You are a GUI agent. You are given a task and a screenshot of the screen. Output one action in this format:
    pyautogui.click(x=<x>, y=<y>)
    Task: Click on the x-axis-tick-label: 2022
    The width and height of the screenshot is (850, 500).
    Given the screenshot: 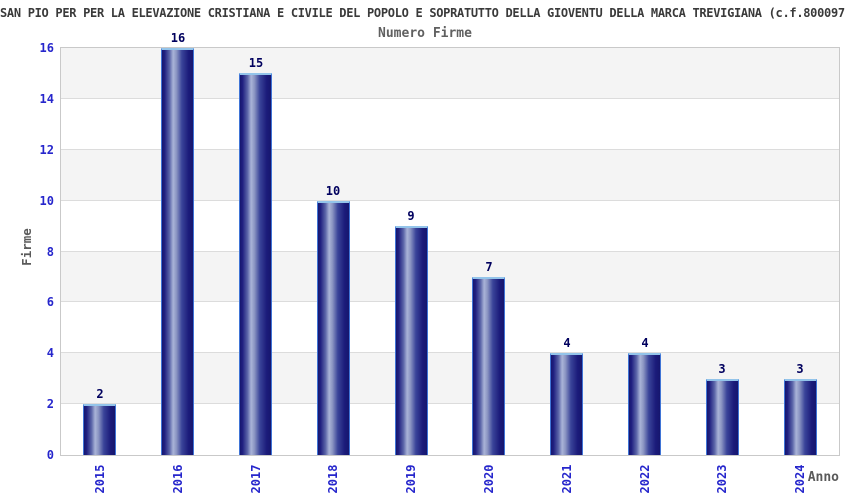 What is the action you would take?
    pyautogui.click(x=645, y=479)
    